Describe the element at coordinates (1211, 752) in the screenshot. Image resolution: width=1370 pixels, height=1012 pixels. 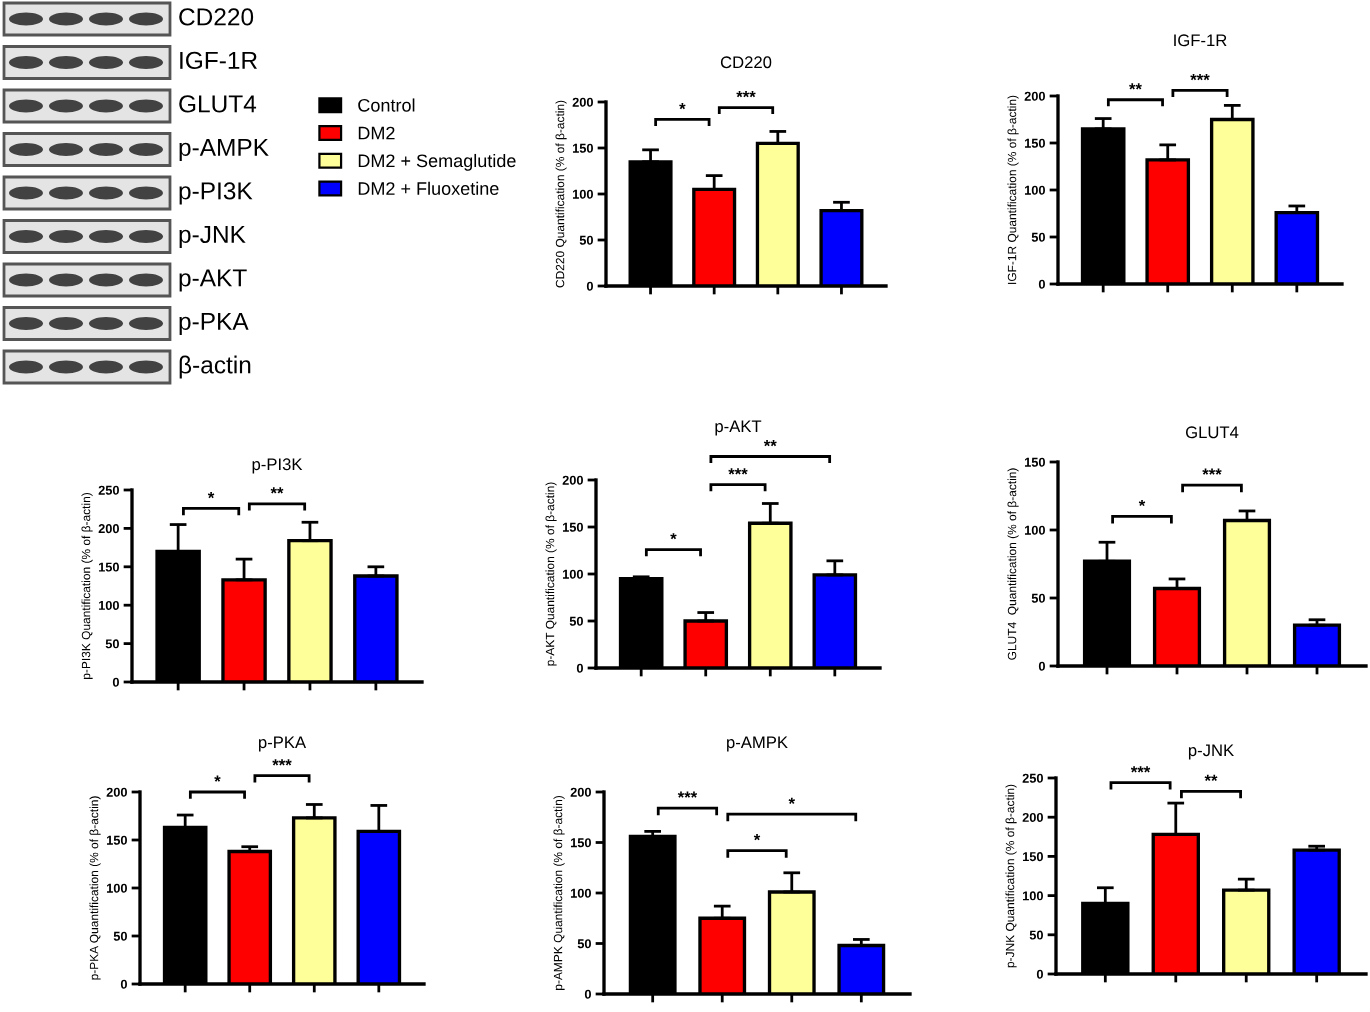
I see `chart-title: p-JNK` at that location.